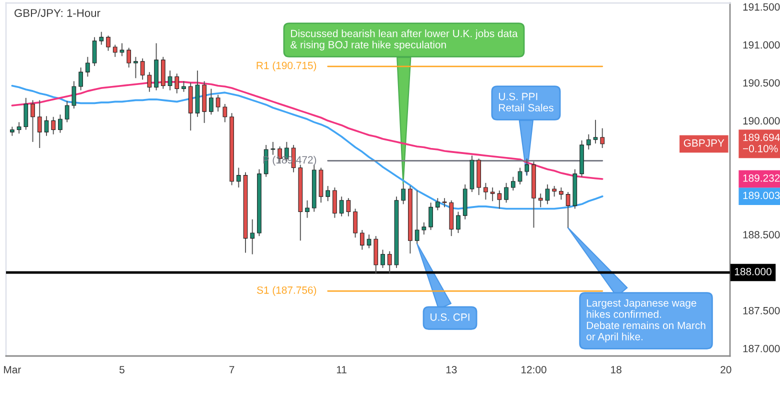 The width and height of the screenshot is (780, 404). Describe the element at coordinates (704, 143) in the screenshot. I see `text: GBPJPY` at that location.